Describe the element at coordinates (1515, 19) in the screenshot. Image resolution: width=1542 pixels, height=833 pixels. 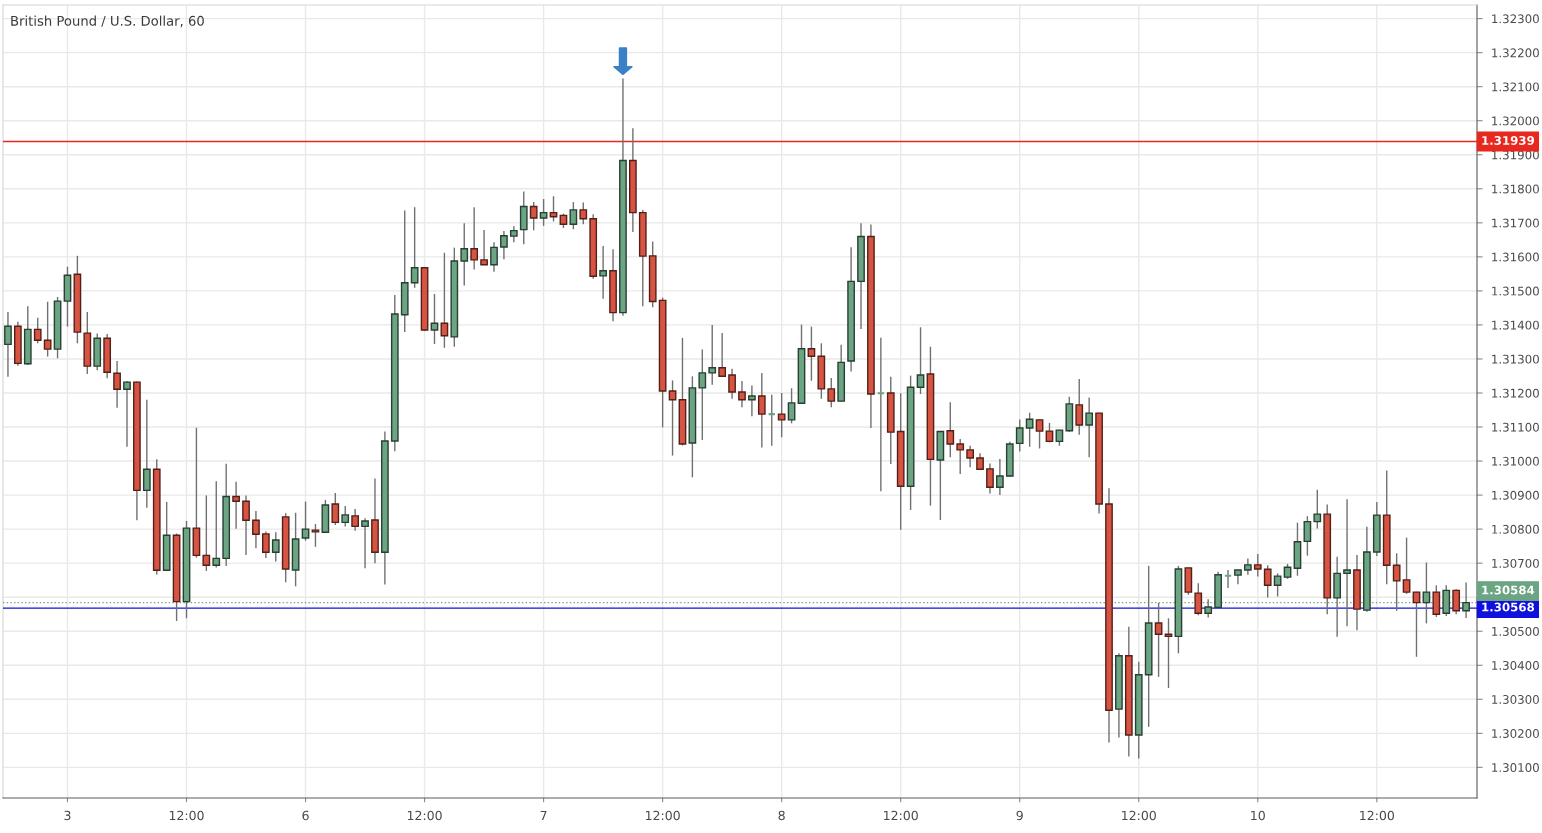
I see `y-tick-label: 1.32300` at that location.